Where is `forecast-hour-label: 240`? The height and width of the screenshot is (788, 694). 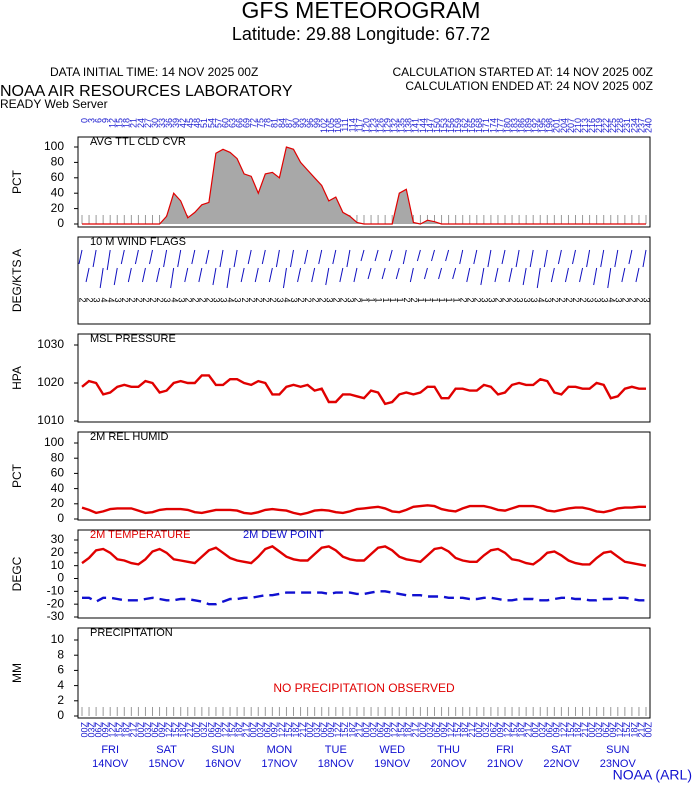 forecast-hour-label: 240 is located at coordinates (648, 125).